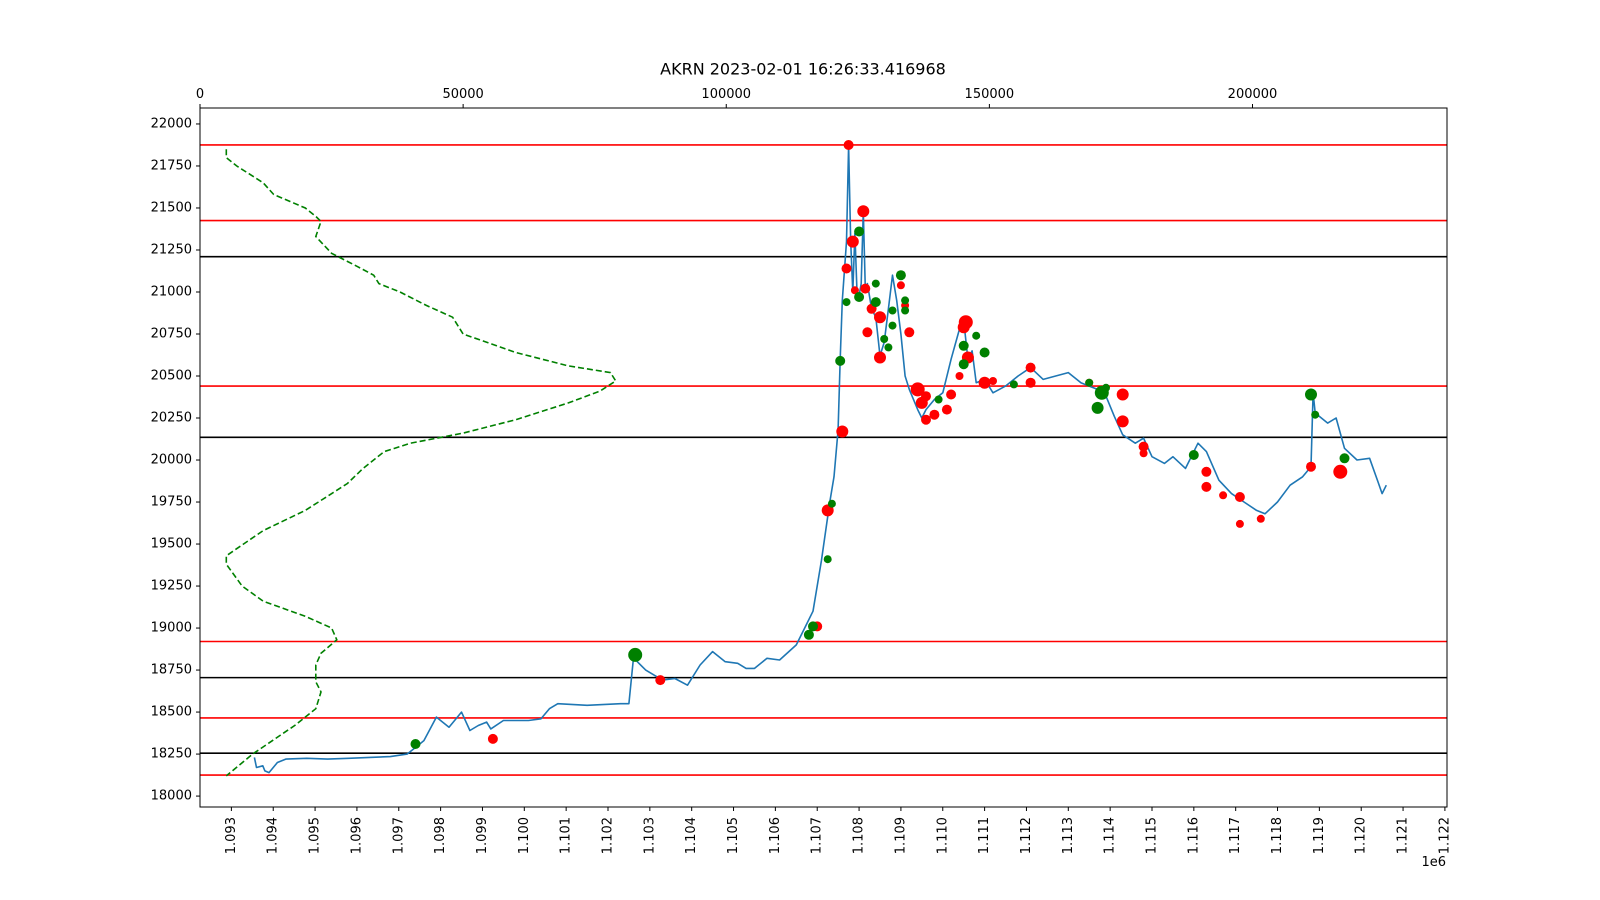  I want to click on x-tick-label: 1.115, so click(1152, 835).